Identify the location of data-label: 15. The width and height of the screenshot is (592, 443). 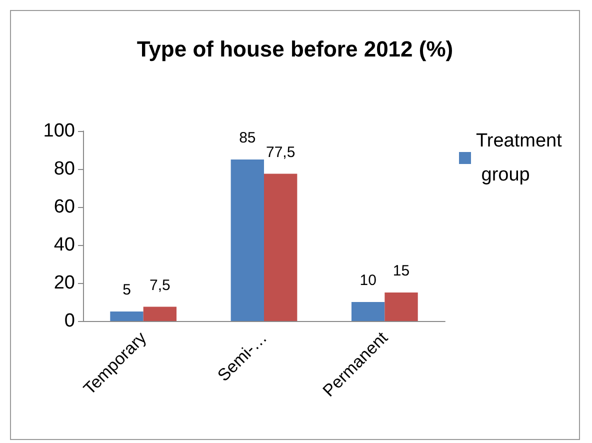
(401, 271).